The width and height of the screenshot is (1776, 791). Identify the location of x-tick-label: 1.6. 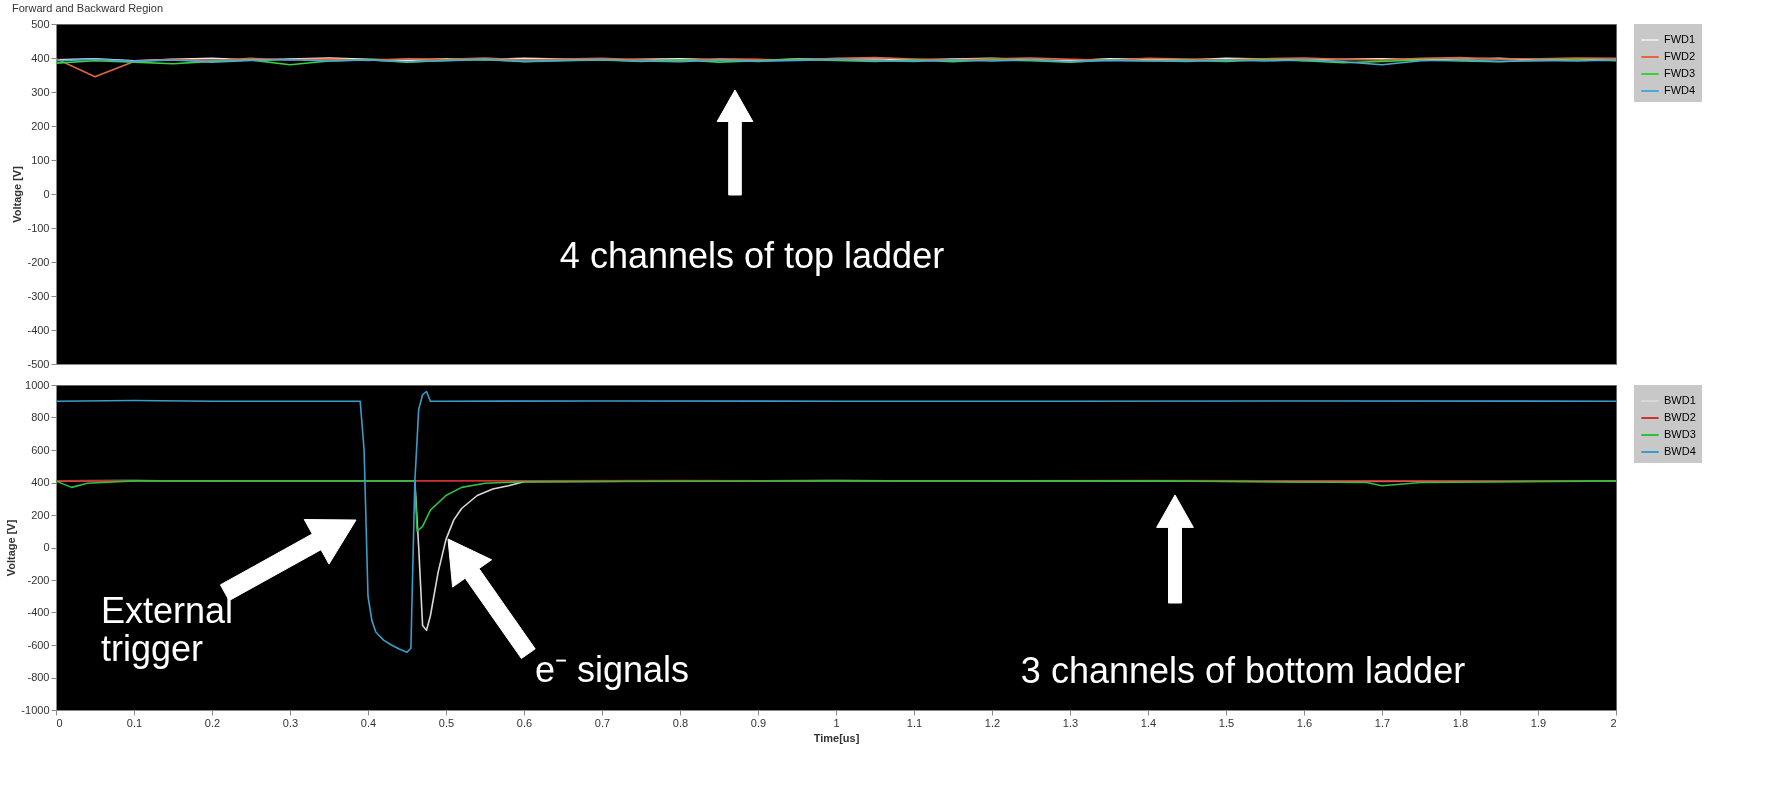
(1304, 722).